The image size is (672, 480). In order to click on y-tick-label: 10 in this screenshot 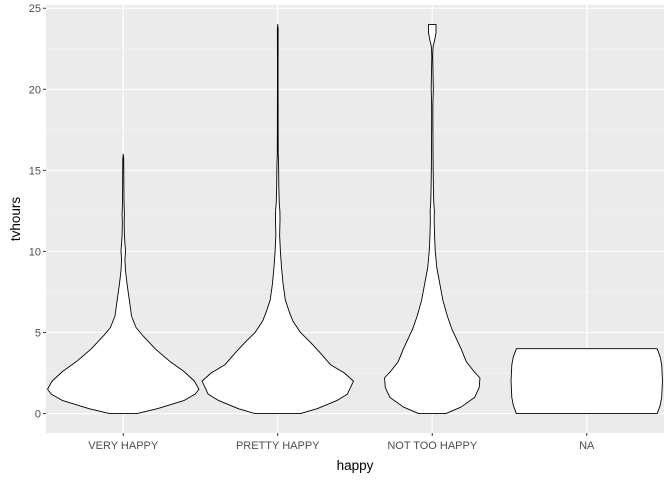, I will do `click(35, 252)`.